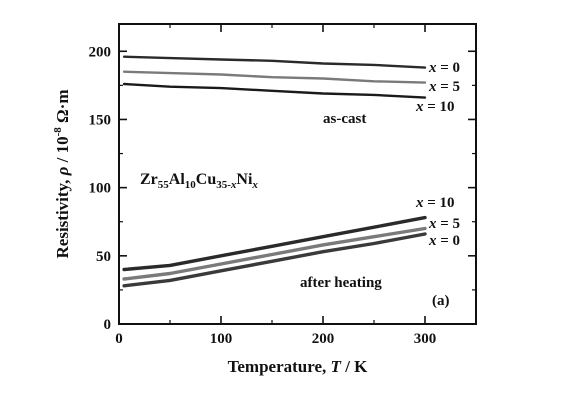  I want to click on x-tick-label: 300, so click(425, 339).